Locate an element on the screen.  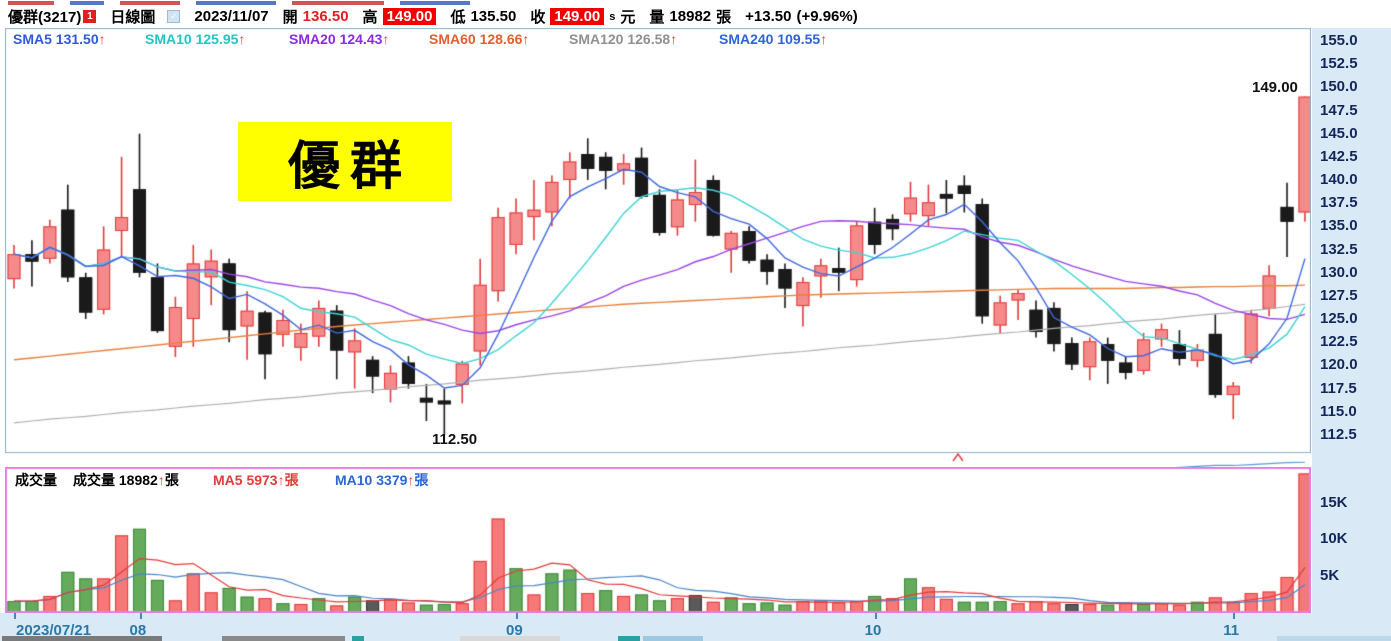
price-axis-label: 145.0 is located at coordinates (1339, 133).